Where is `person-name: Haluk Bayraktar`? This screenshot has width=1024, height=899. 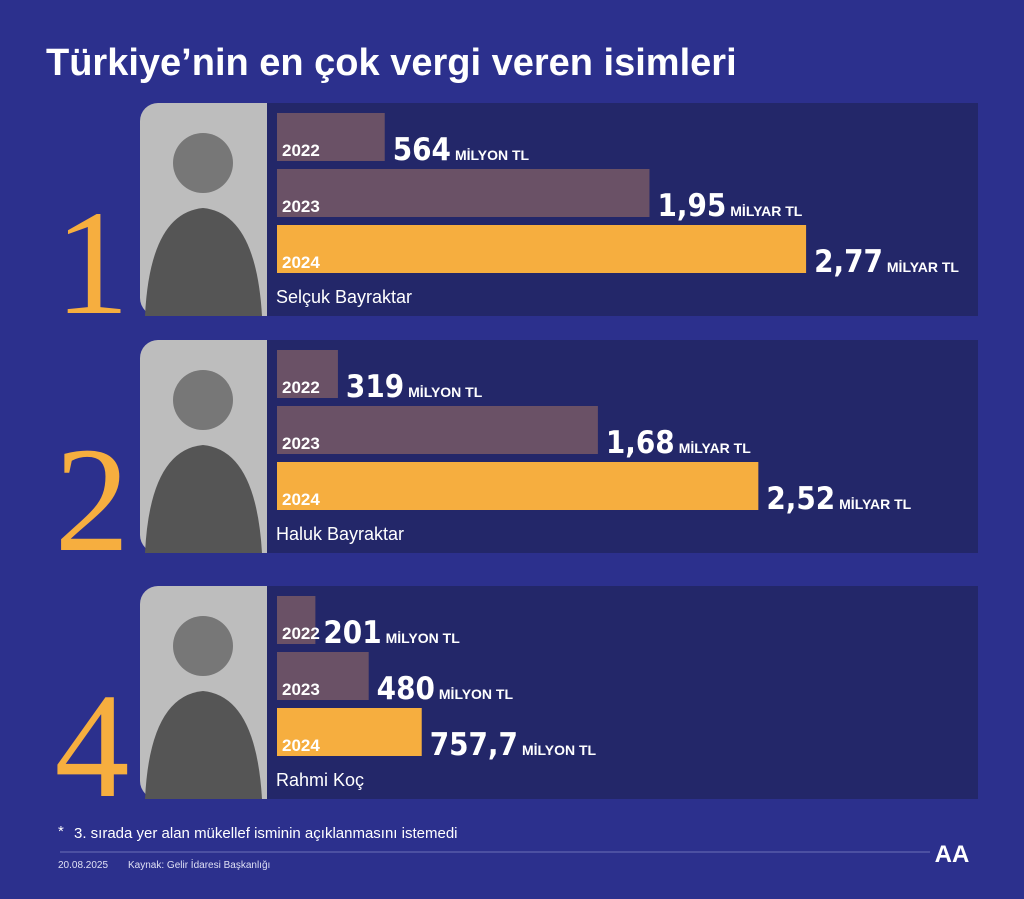 person-name: Haluk Bayraktar is located at coordinates (340, 534).